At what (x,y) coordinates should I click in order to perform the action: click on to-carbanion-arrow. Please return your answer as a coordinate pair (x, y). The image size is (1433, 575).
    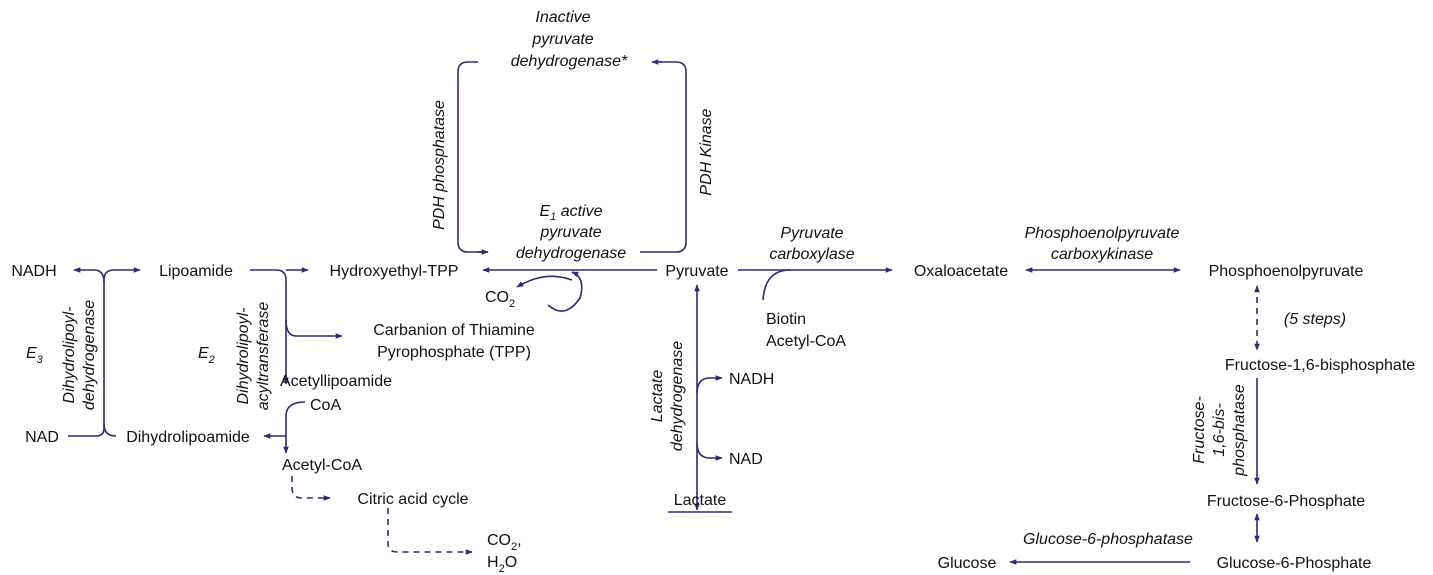
    Looking at the image, I should click on (314, 329).